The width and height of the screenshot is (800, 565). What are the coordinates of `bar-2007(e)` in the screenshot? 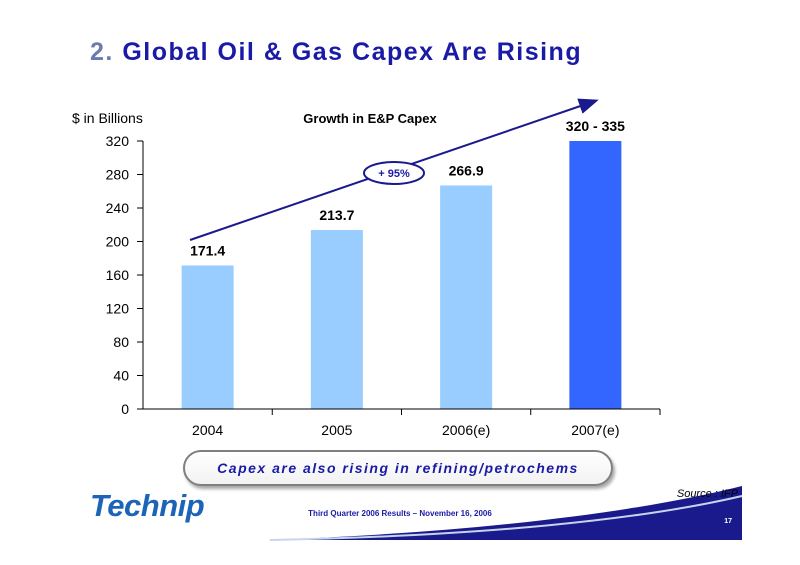 It's located at (595, 275).